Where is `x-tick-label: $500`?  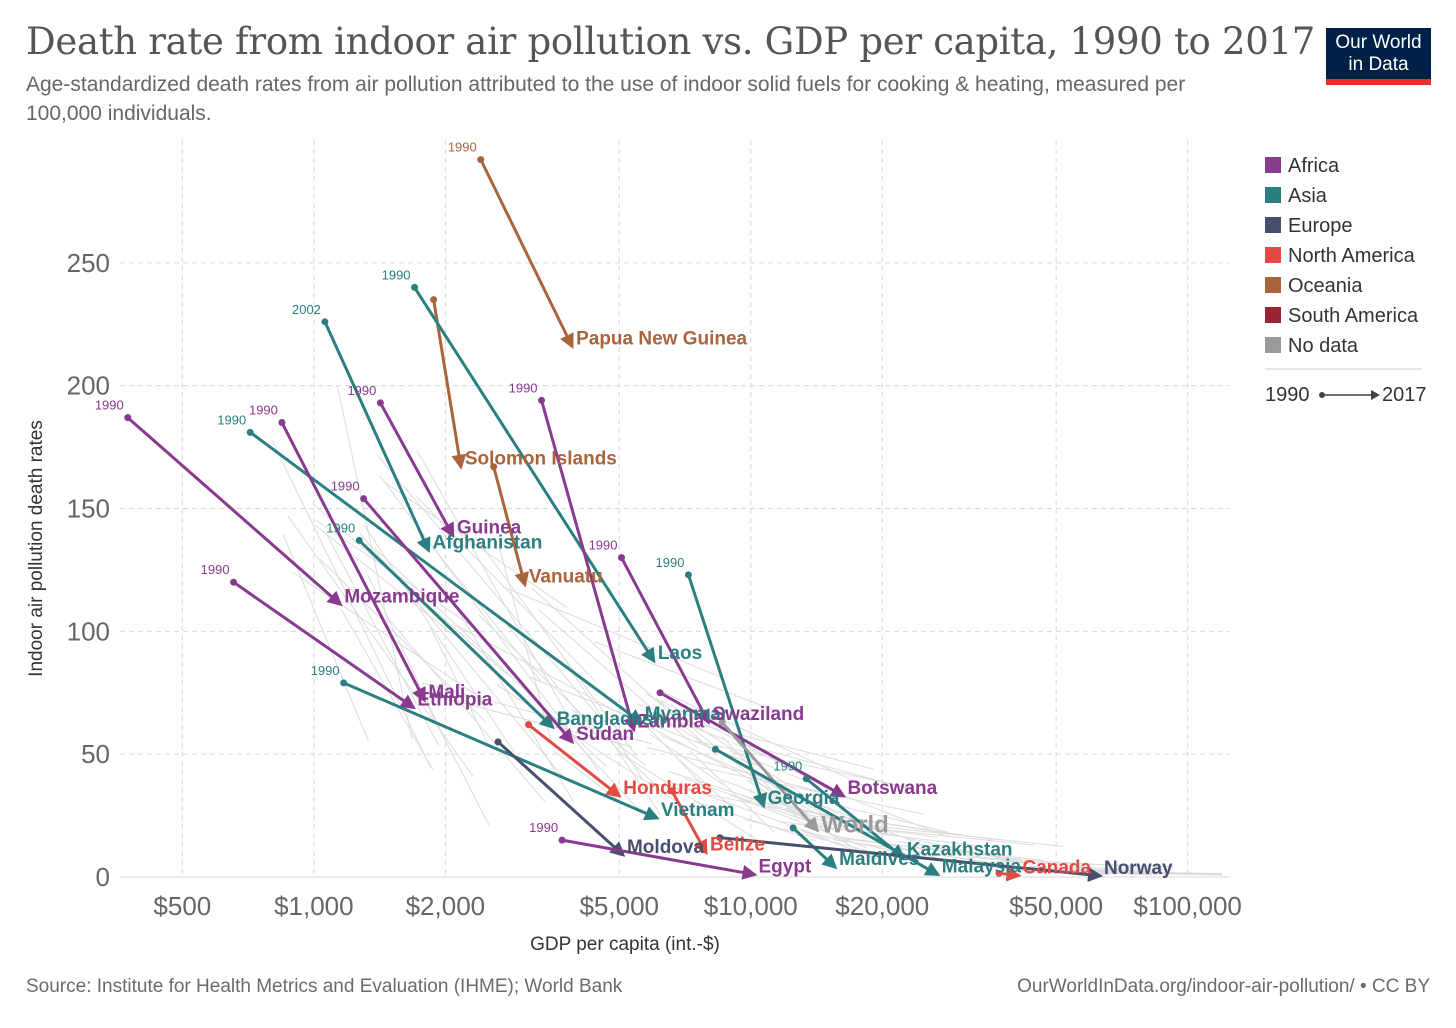 x-tick-label: $500 is located at coordinates (182, 906).